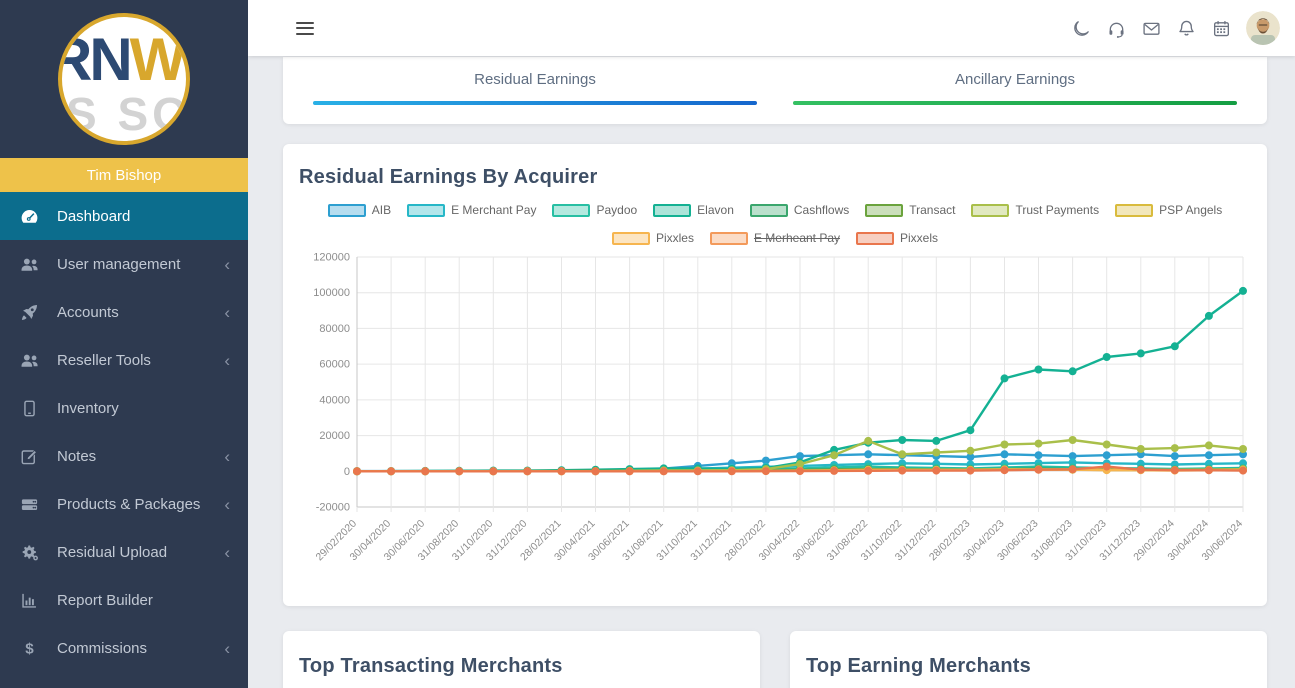 Image resolution: width=1295 pixels, height=688 pixels. I want to click on legend-label: Paydoo, so click(617, 210).